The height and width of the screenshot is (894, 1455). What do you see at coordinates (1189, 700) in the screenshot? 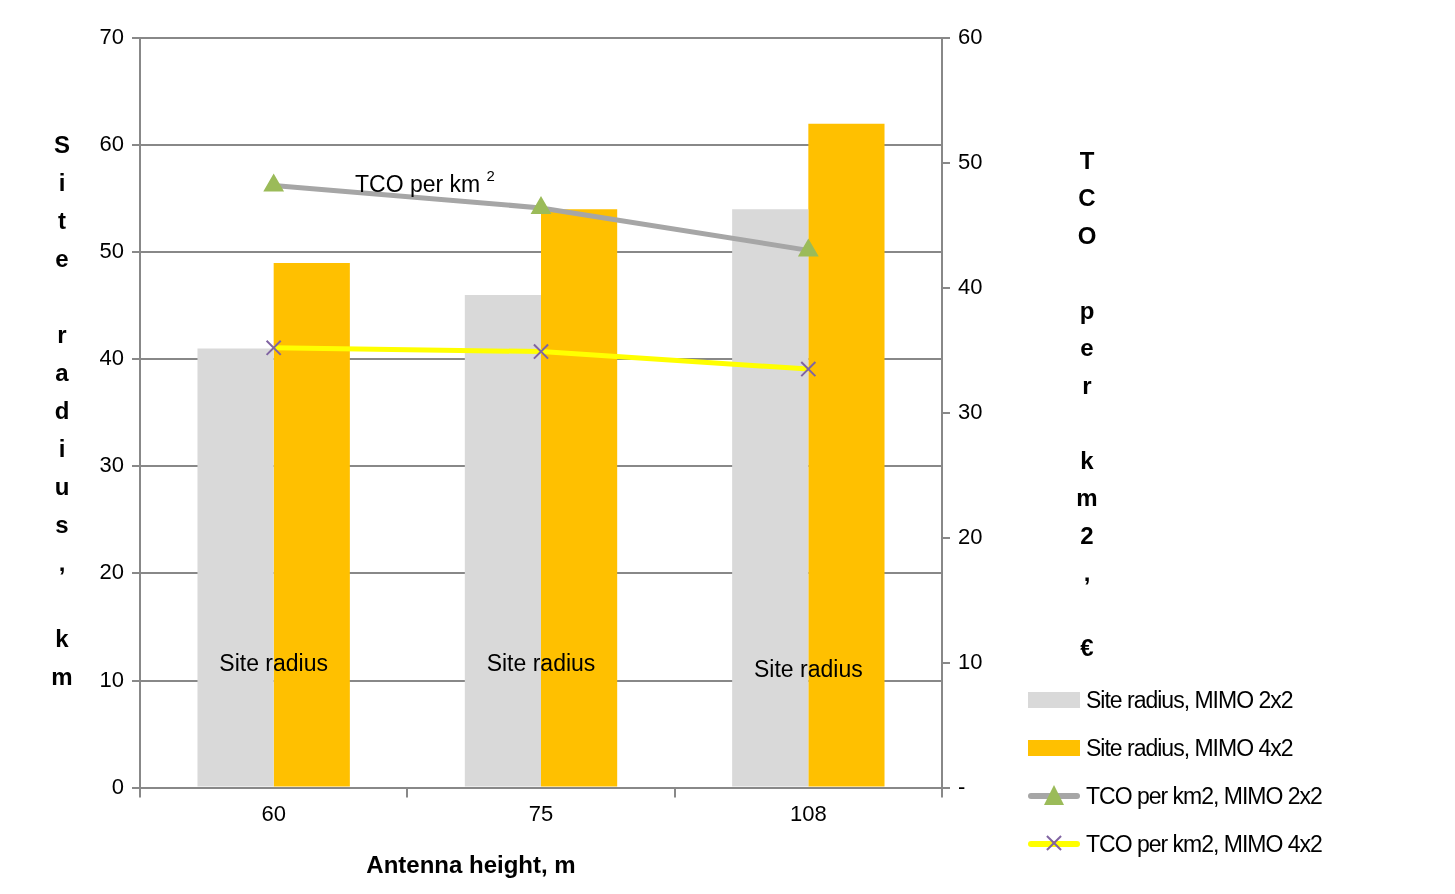
I see `legend-label: Site radius, MIMO 2x2` at bounding box center [1189, 700].